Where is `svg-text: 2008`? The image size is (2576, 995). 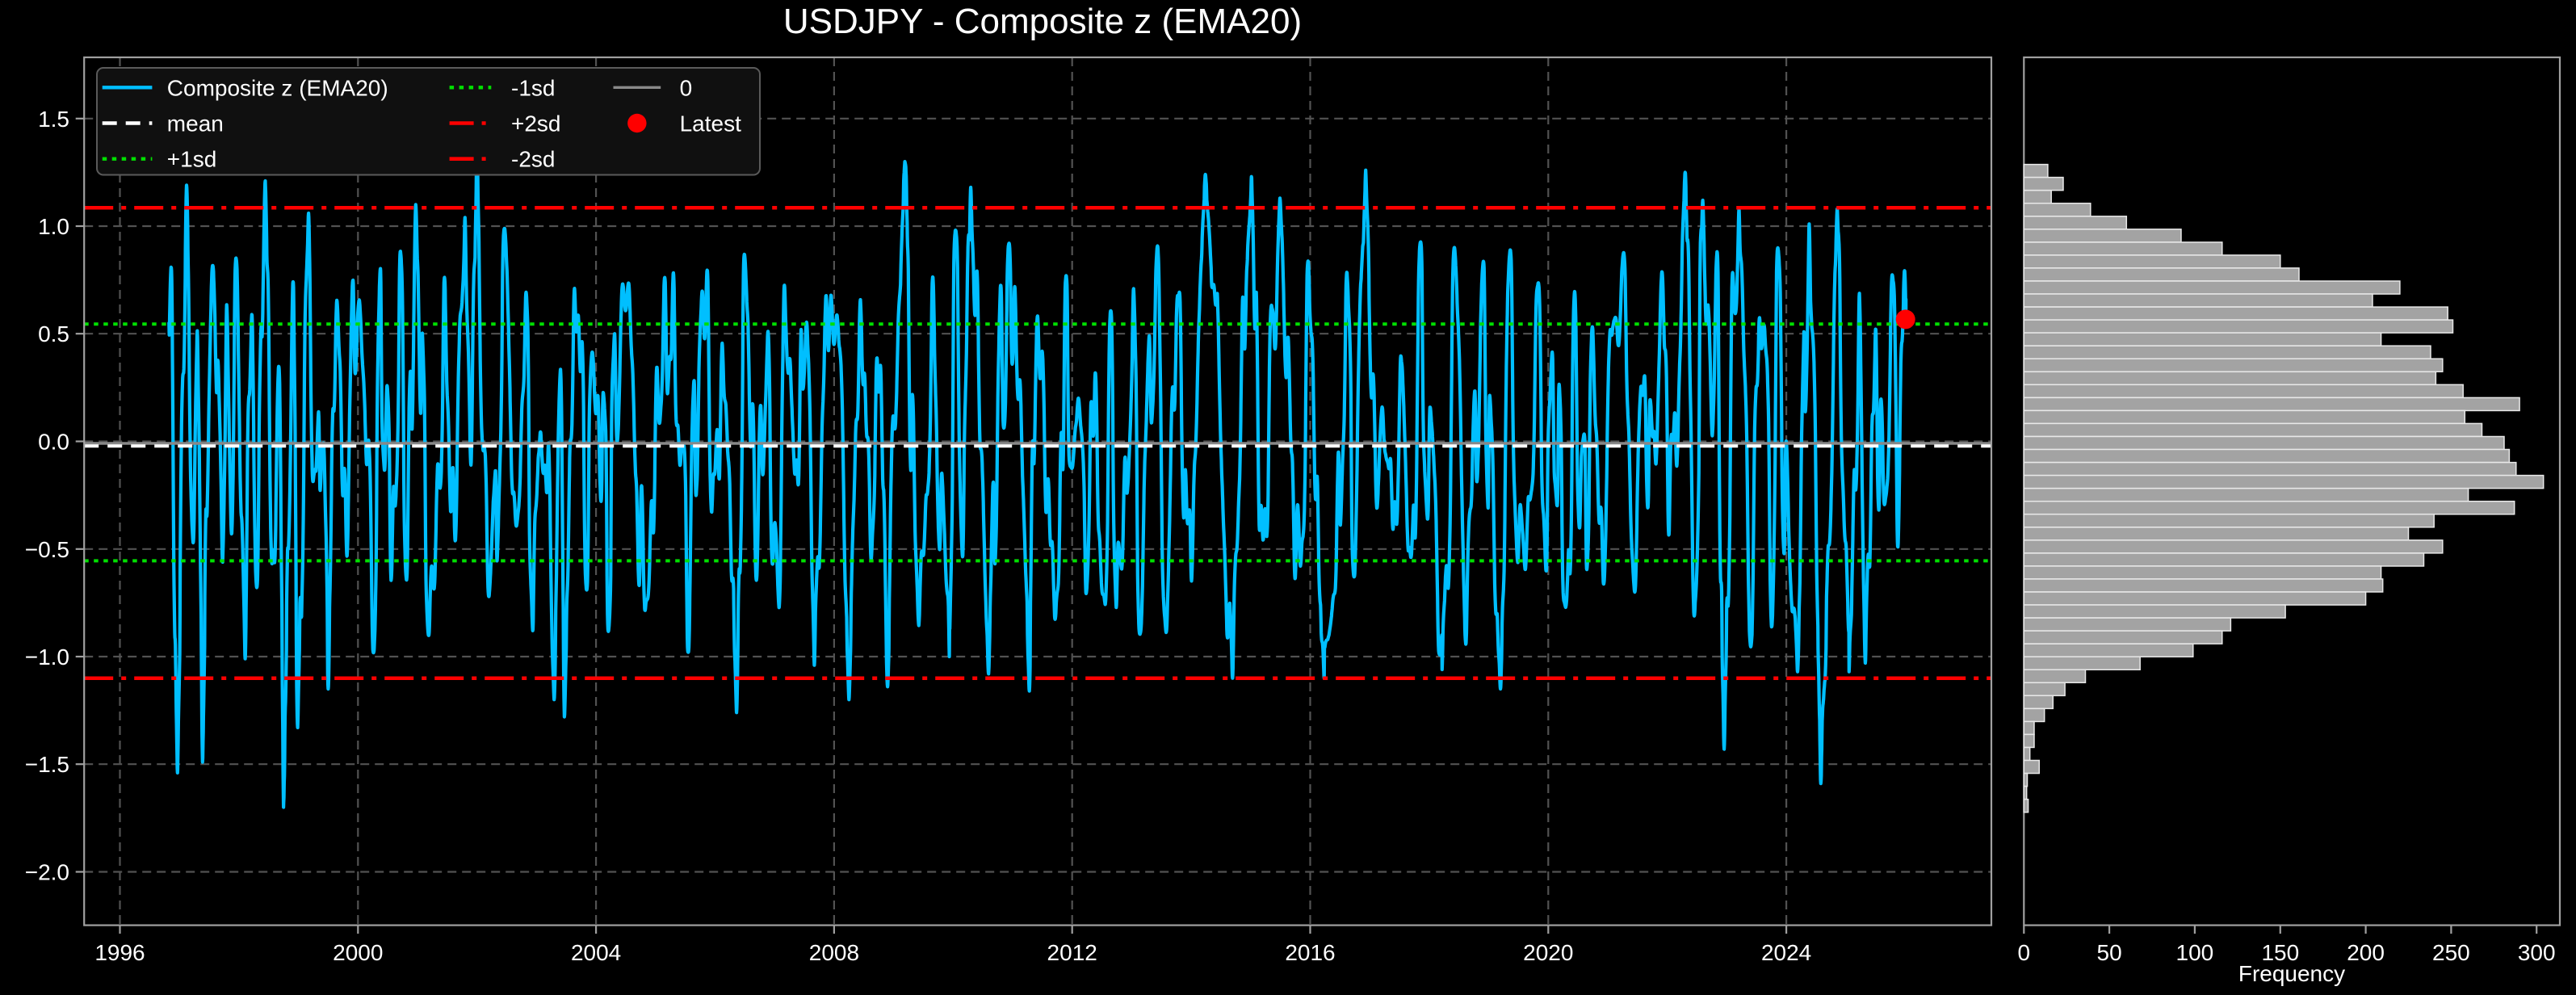 svg-text: 2008 is located at coordinates (834, 952).